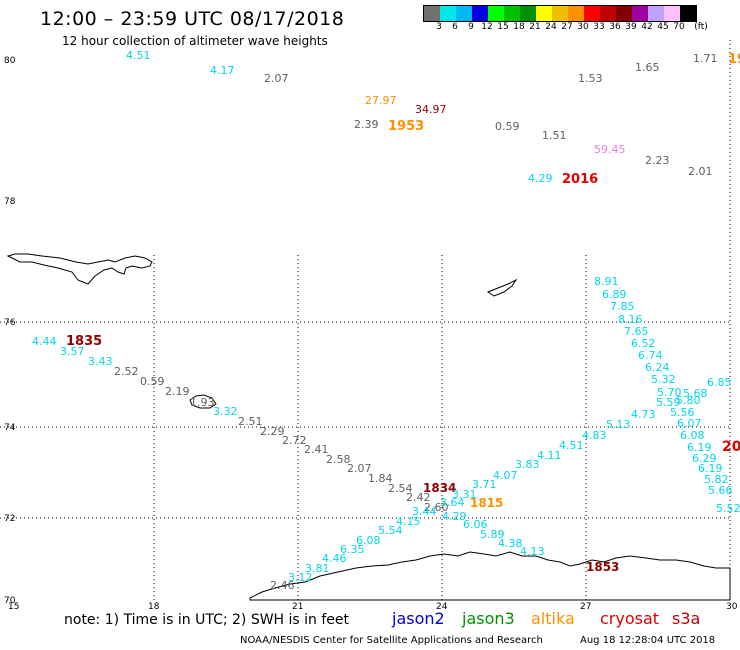  Describe the element at coordinates (594, 435) in the screenshot. I see `wave-height-label: 4.83` at that location.